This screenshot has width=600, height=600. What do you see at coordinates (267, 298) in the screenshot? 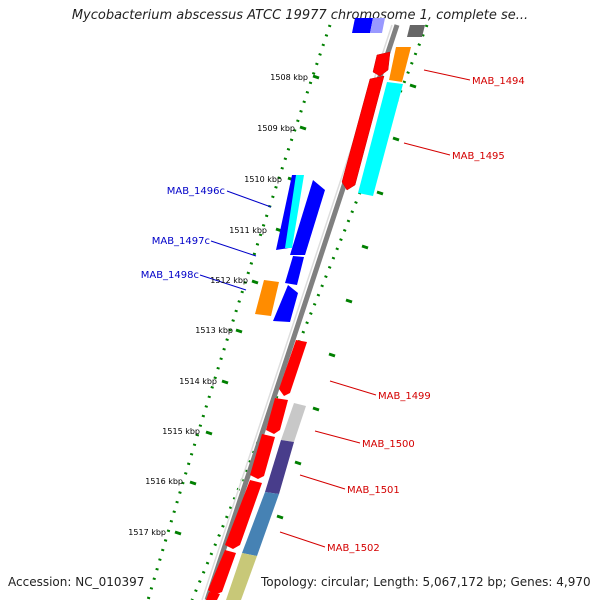
I see `cog-orange-1498c` at bounding box center [267, 298].